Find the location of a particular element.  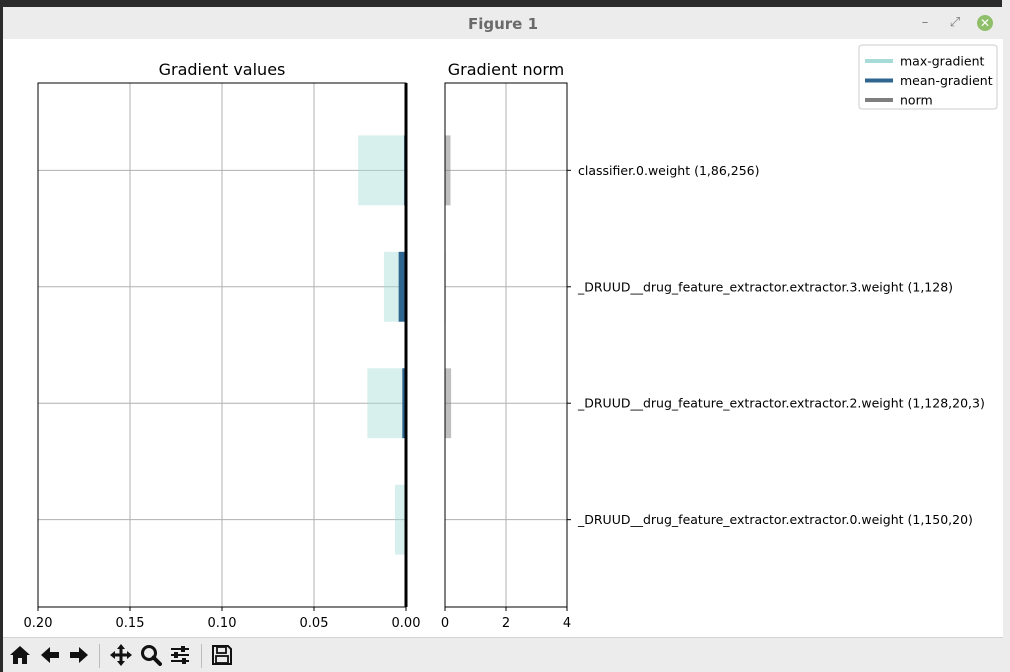

legend-label: max-gradient is located at coordinates (942, 61).